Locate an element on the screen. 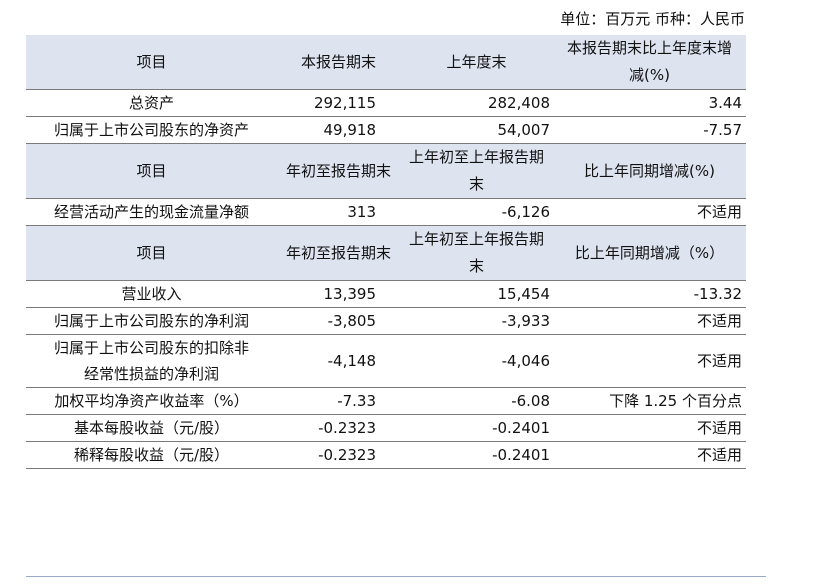 The width and height of the screenshot is (813, 586). table-row: 稀释每股收益（元/股） -0.2323 -0.2401 不适用 is located at coordinates (386, 455).